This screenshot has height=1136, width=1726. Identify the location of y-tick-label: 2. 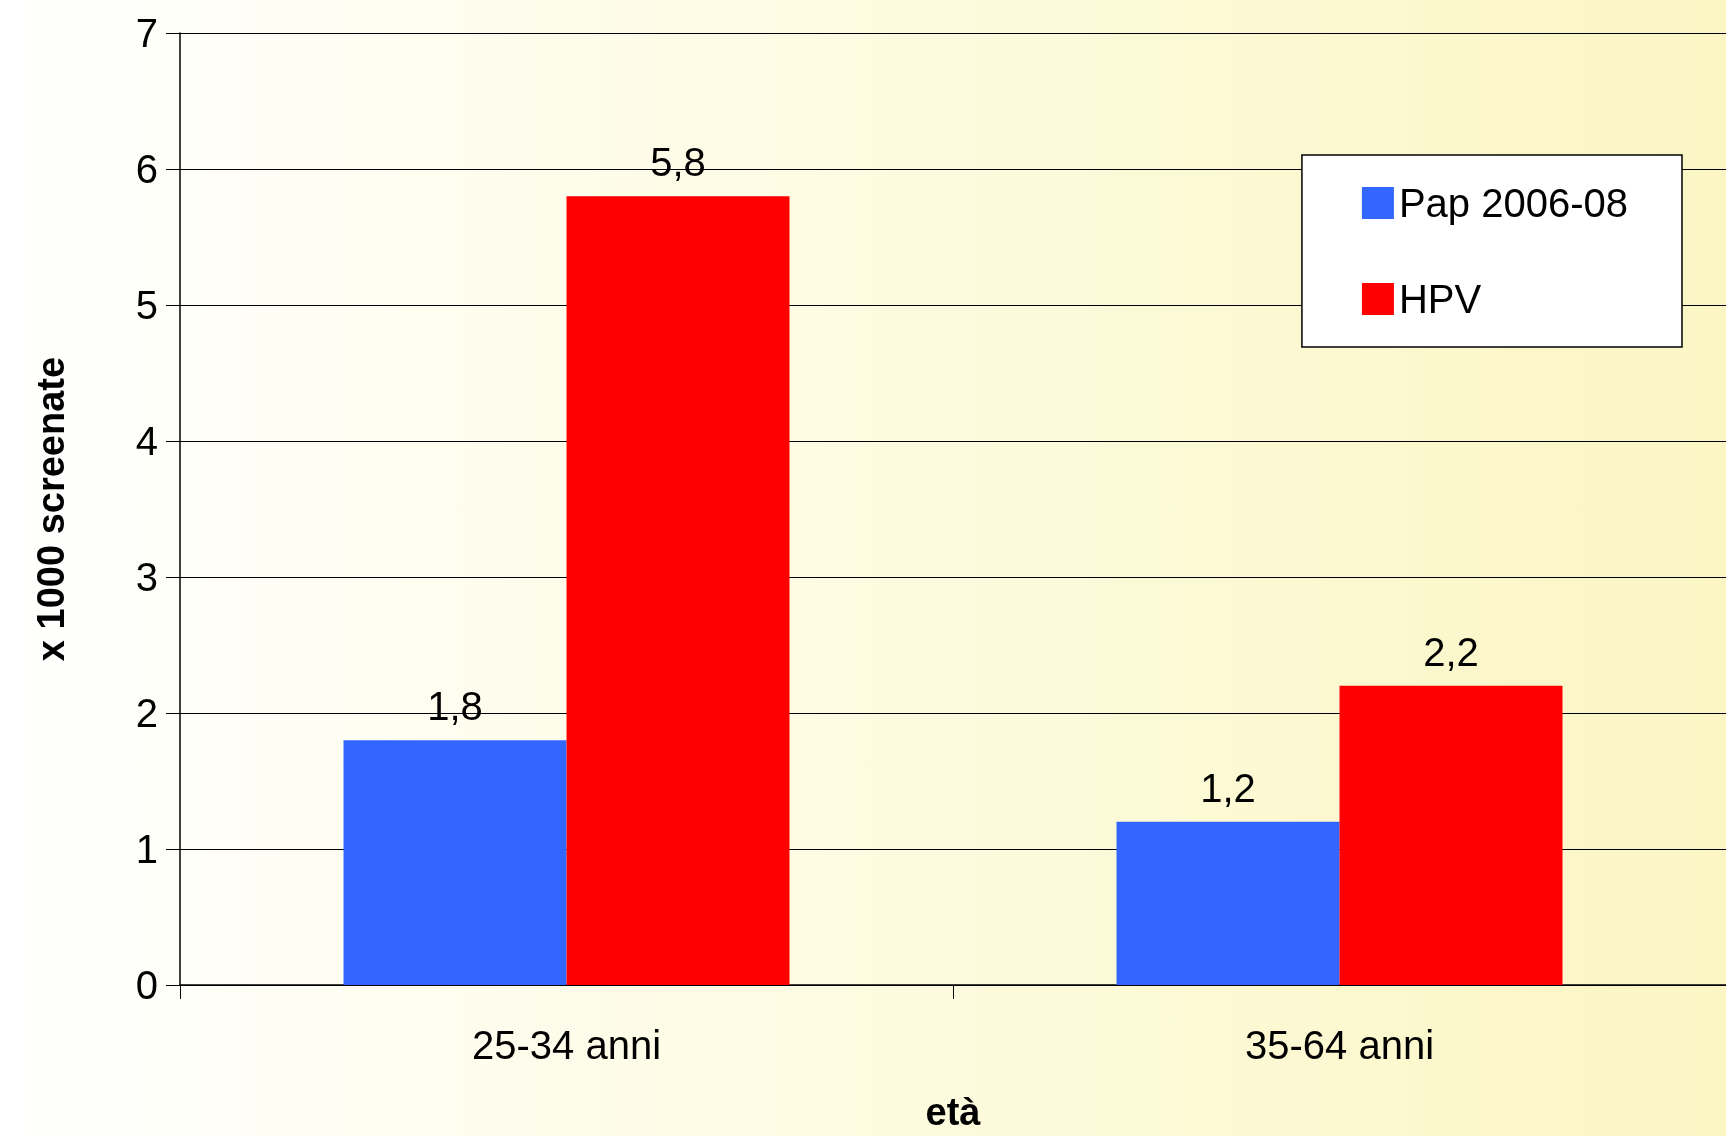
(146, 713).